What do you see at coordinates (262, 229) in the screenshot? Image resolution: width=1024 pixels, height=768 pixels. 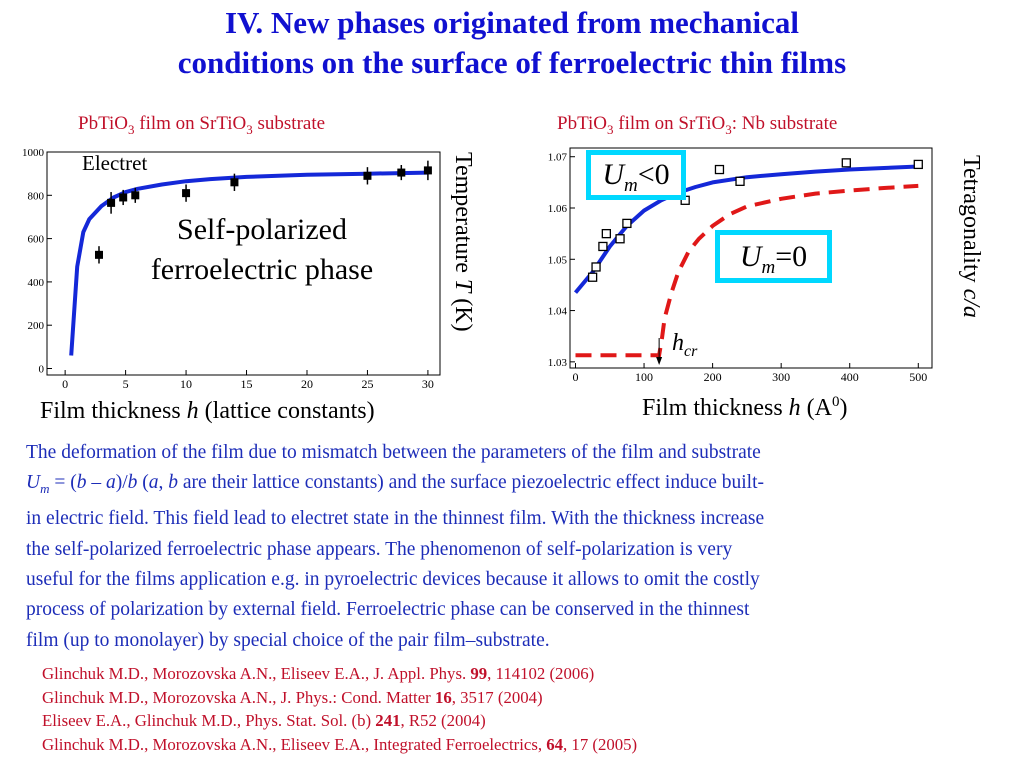 I see `phase-label-line1: Self-polarized` at bounding box center [262, 229].